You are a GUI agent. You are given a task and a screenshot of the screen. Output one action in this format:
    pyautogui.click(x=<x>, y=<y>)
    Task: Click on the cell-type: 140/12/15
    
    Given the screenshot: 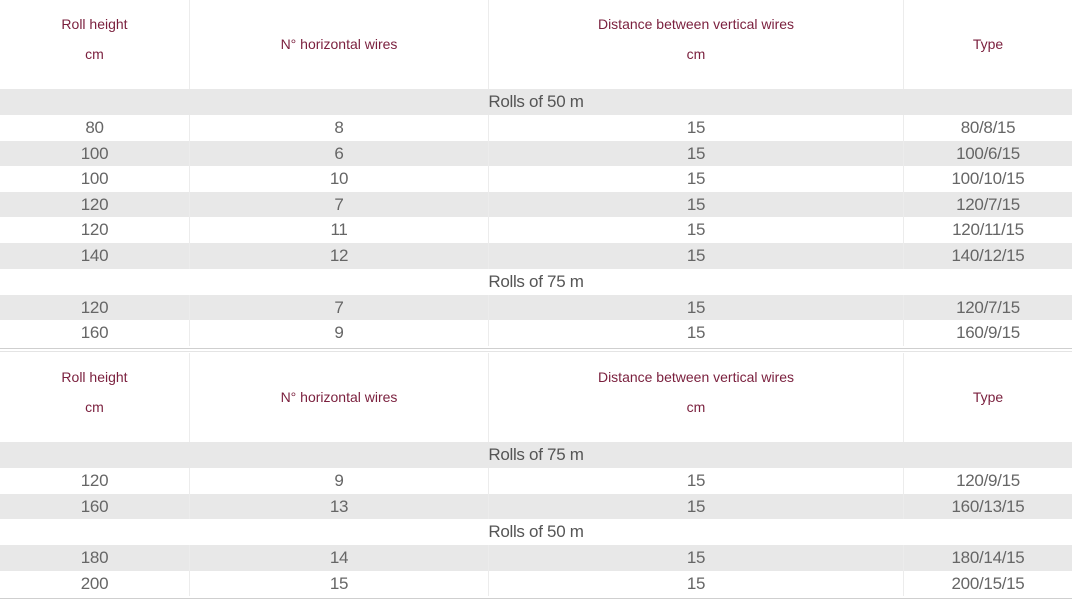 What is the action you would take?
    pyautogui.click(x=988, y=255)
    